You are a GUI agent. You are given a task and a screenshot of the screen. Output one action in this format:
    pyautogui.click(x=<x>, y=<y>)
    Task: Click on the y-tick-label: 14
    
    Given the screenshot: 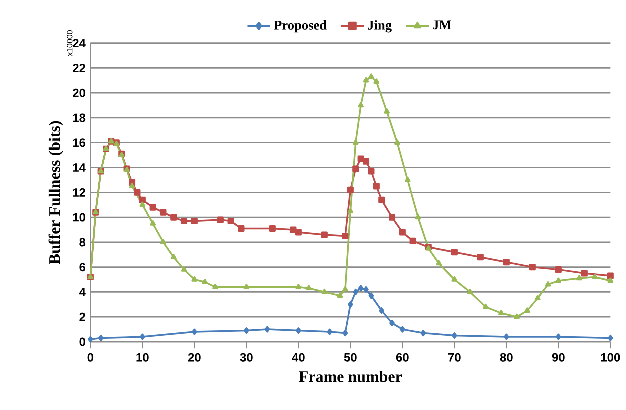 What is the action you would take?
    pyautogui.click(x=79, y=168)
    